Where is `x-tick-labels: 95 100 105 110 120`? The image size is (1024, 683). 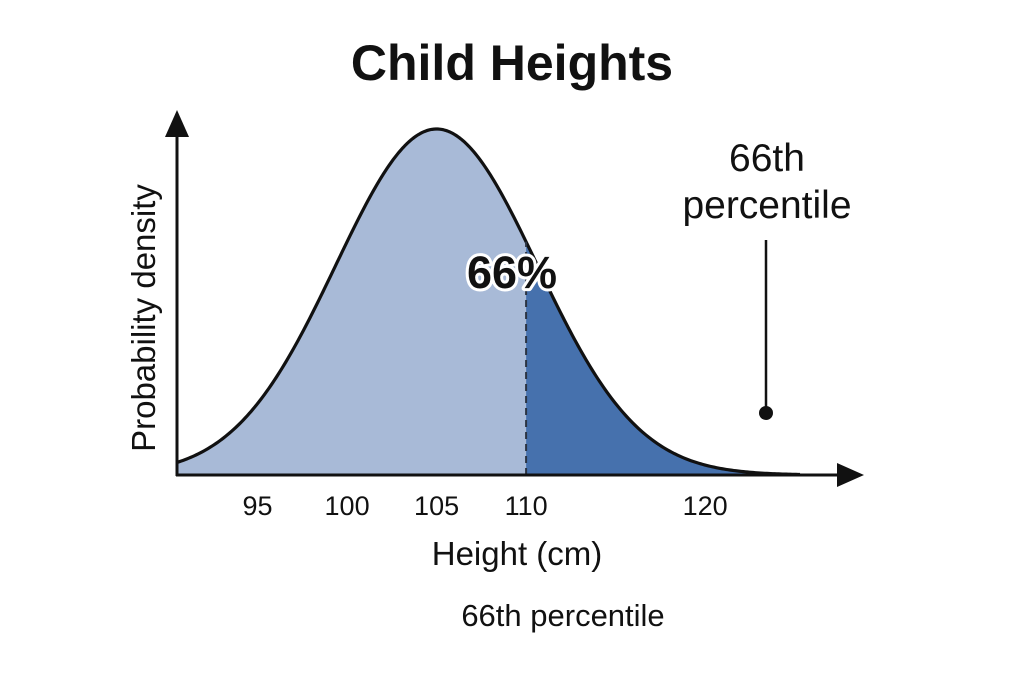 x-tick-labels: 95 100 105 110 120 is located at coordinates (485, 506).